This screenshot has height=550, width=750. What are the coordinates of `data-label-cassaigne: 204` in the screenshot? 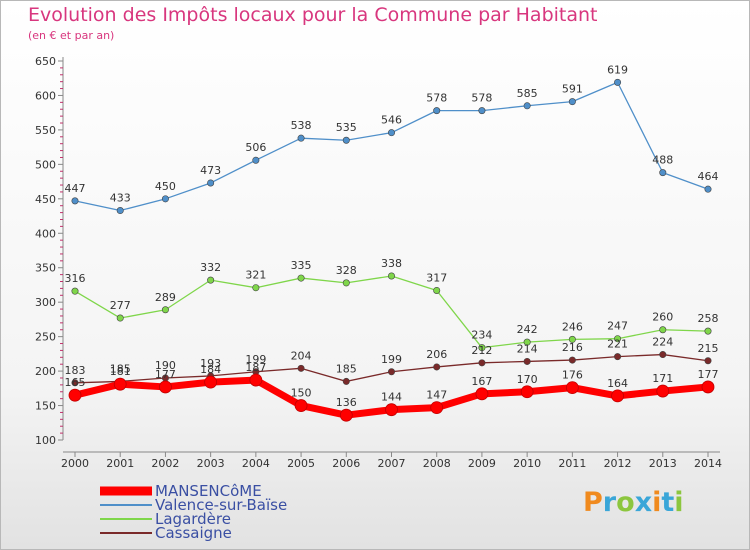 It's located at (301, 355).